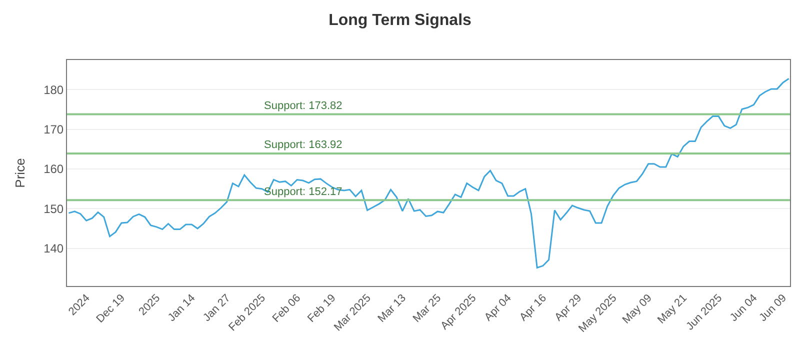  I want to click on chart-title: Long Term Signals, so click(400, 21).